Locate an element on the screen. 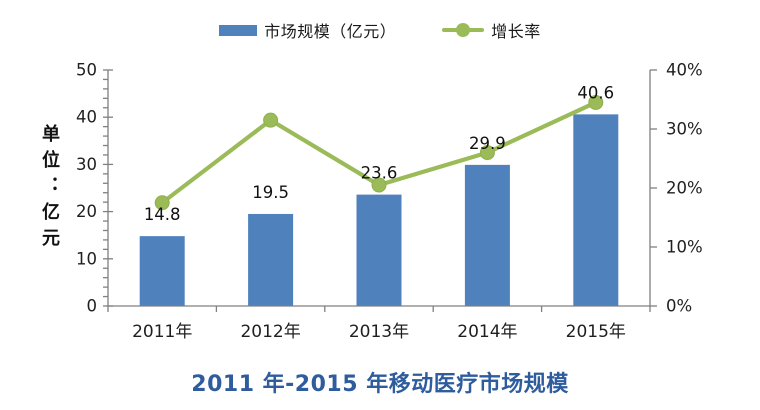 Image resolution: width=760 pixels, height=410 pixels. line-series-swatch-icon is located at coordinates (463, 30).